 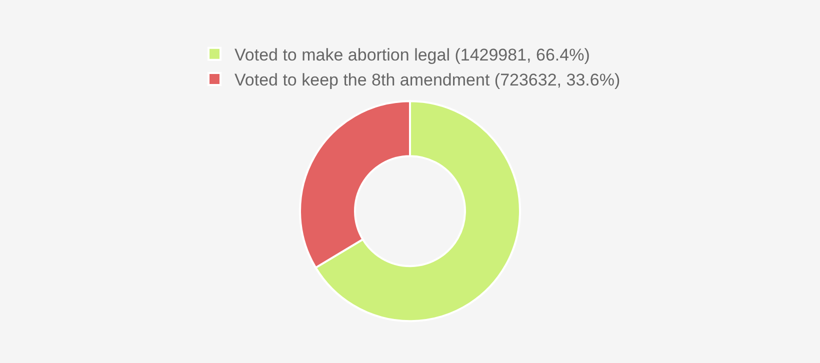 What do you see at coordinates (412, 54) in the screenshot?
I see `legend-label: Voted to make abortion legal (1429981, 66.4%)` at bounding box center [412, 54].